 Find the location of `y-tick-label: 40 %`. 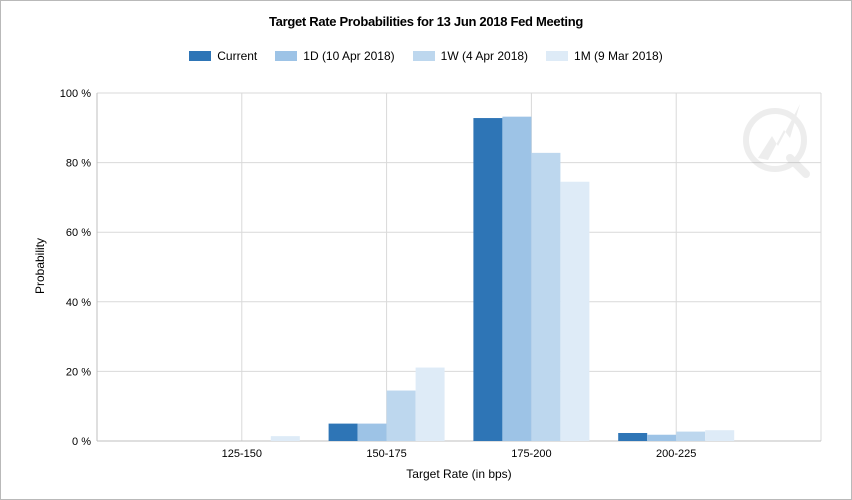

y-tick-label: 40 % is located at coordinates (78, 303).